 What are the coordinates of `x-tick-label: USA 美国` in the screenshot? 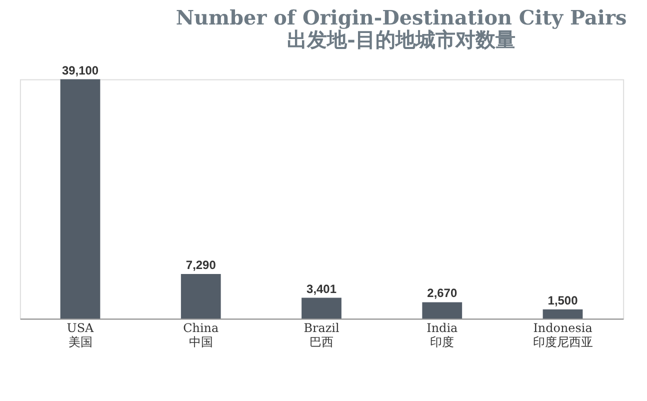 It's located at (80, 335).